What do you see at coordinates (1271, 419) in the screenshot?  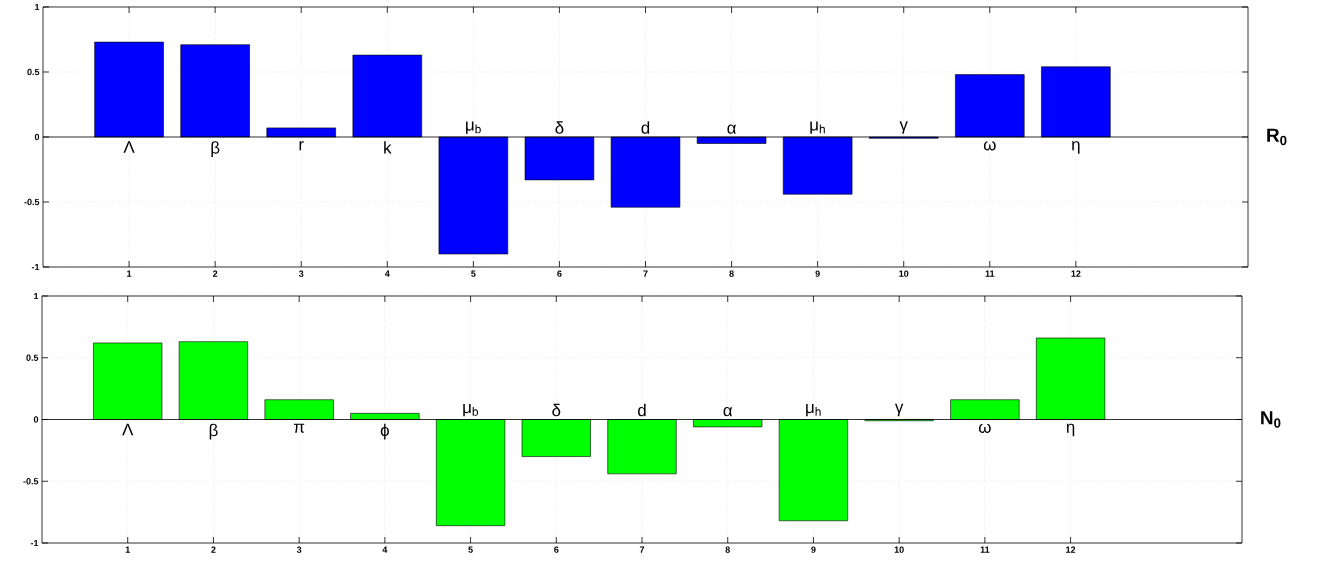 I see `y-axis-title: N$_{0}$` at bounding box center [1271, 419].